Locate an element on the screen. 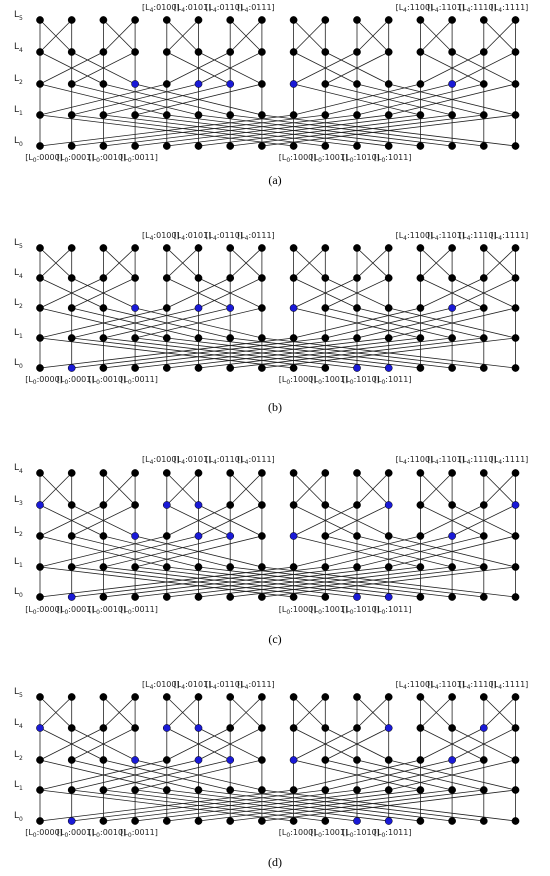  row-label: L4 is located at coordinates (18, 48).